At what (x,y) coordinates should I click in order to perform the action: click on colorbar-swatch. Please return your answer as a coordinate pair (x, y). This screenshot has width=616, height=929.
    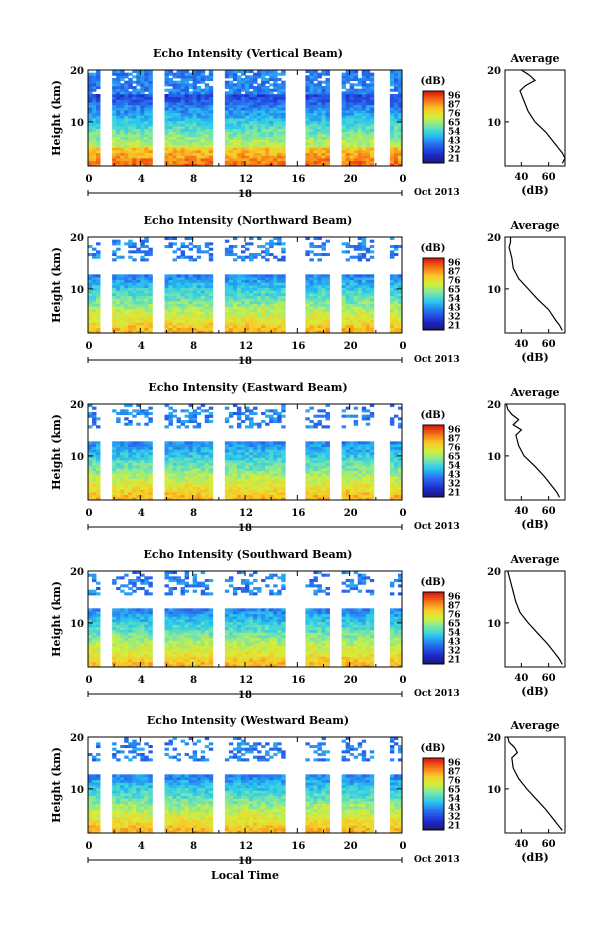
    Looking at the image, I should click on (433, 310).